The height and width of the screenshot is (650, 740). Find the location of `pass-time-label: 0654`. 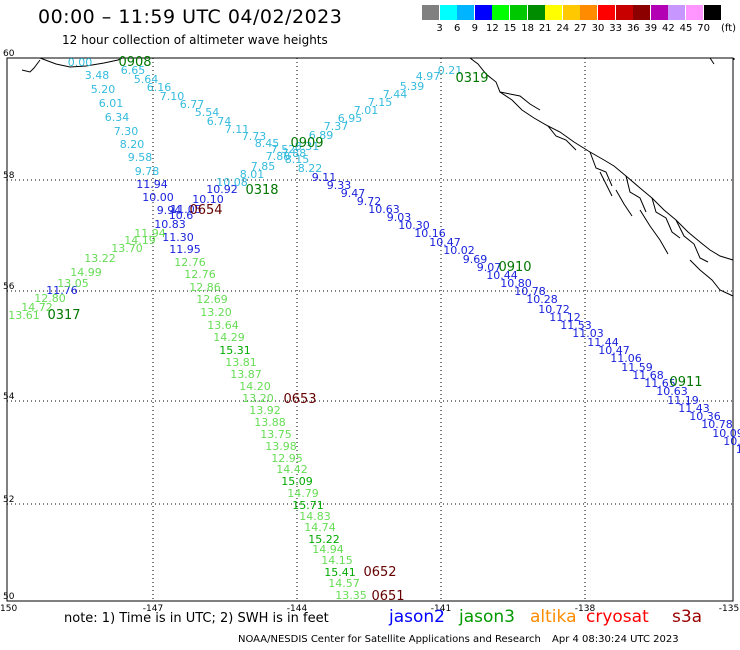

pass-time-label: 0654 is located at coordinates (205, 210).